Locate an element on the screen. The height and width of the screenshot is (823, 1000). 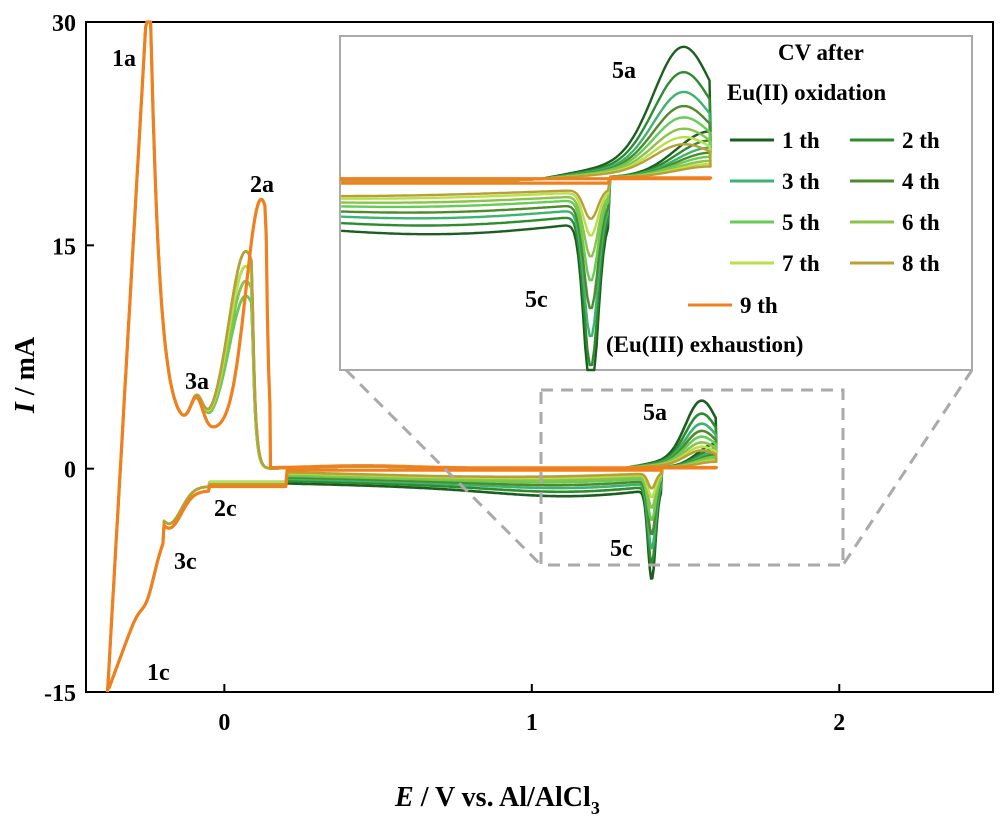
x-axis-label-subscript: 3 is located at coordinates (595, 808).